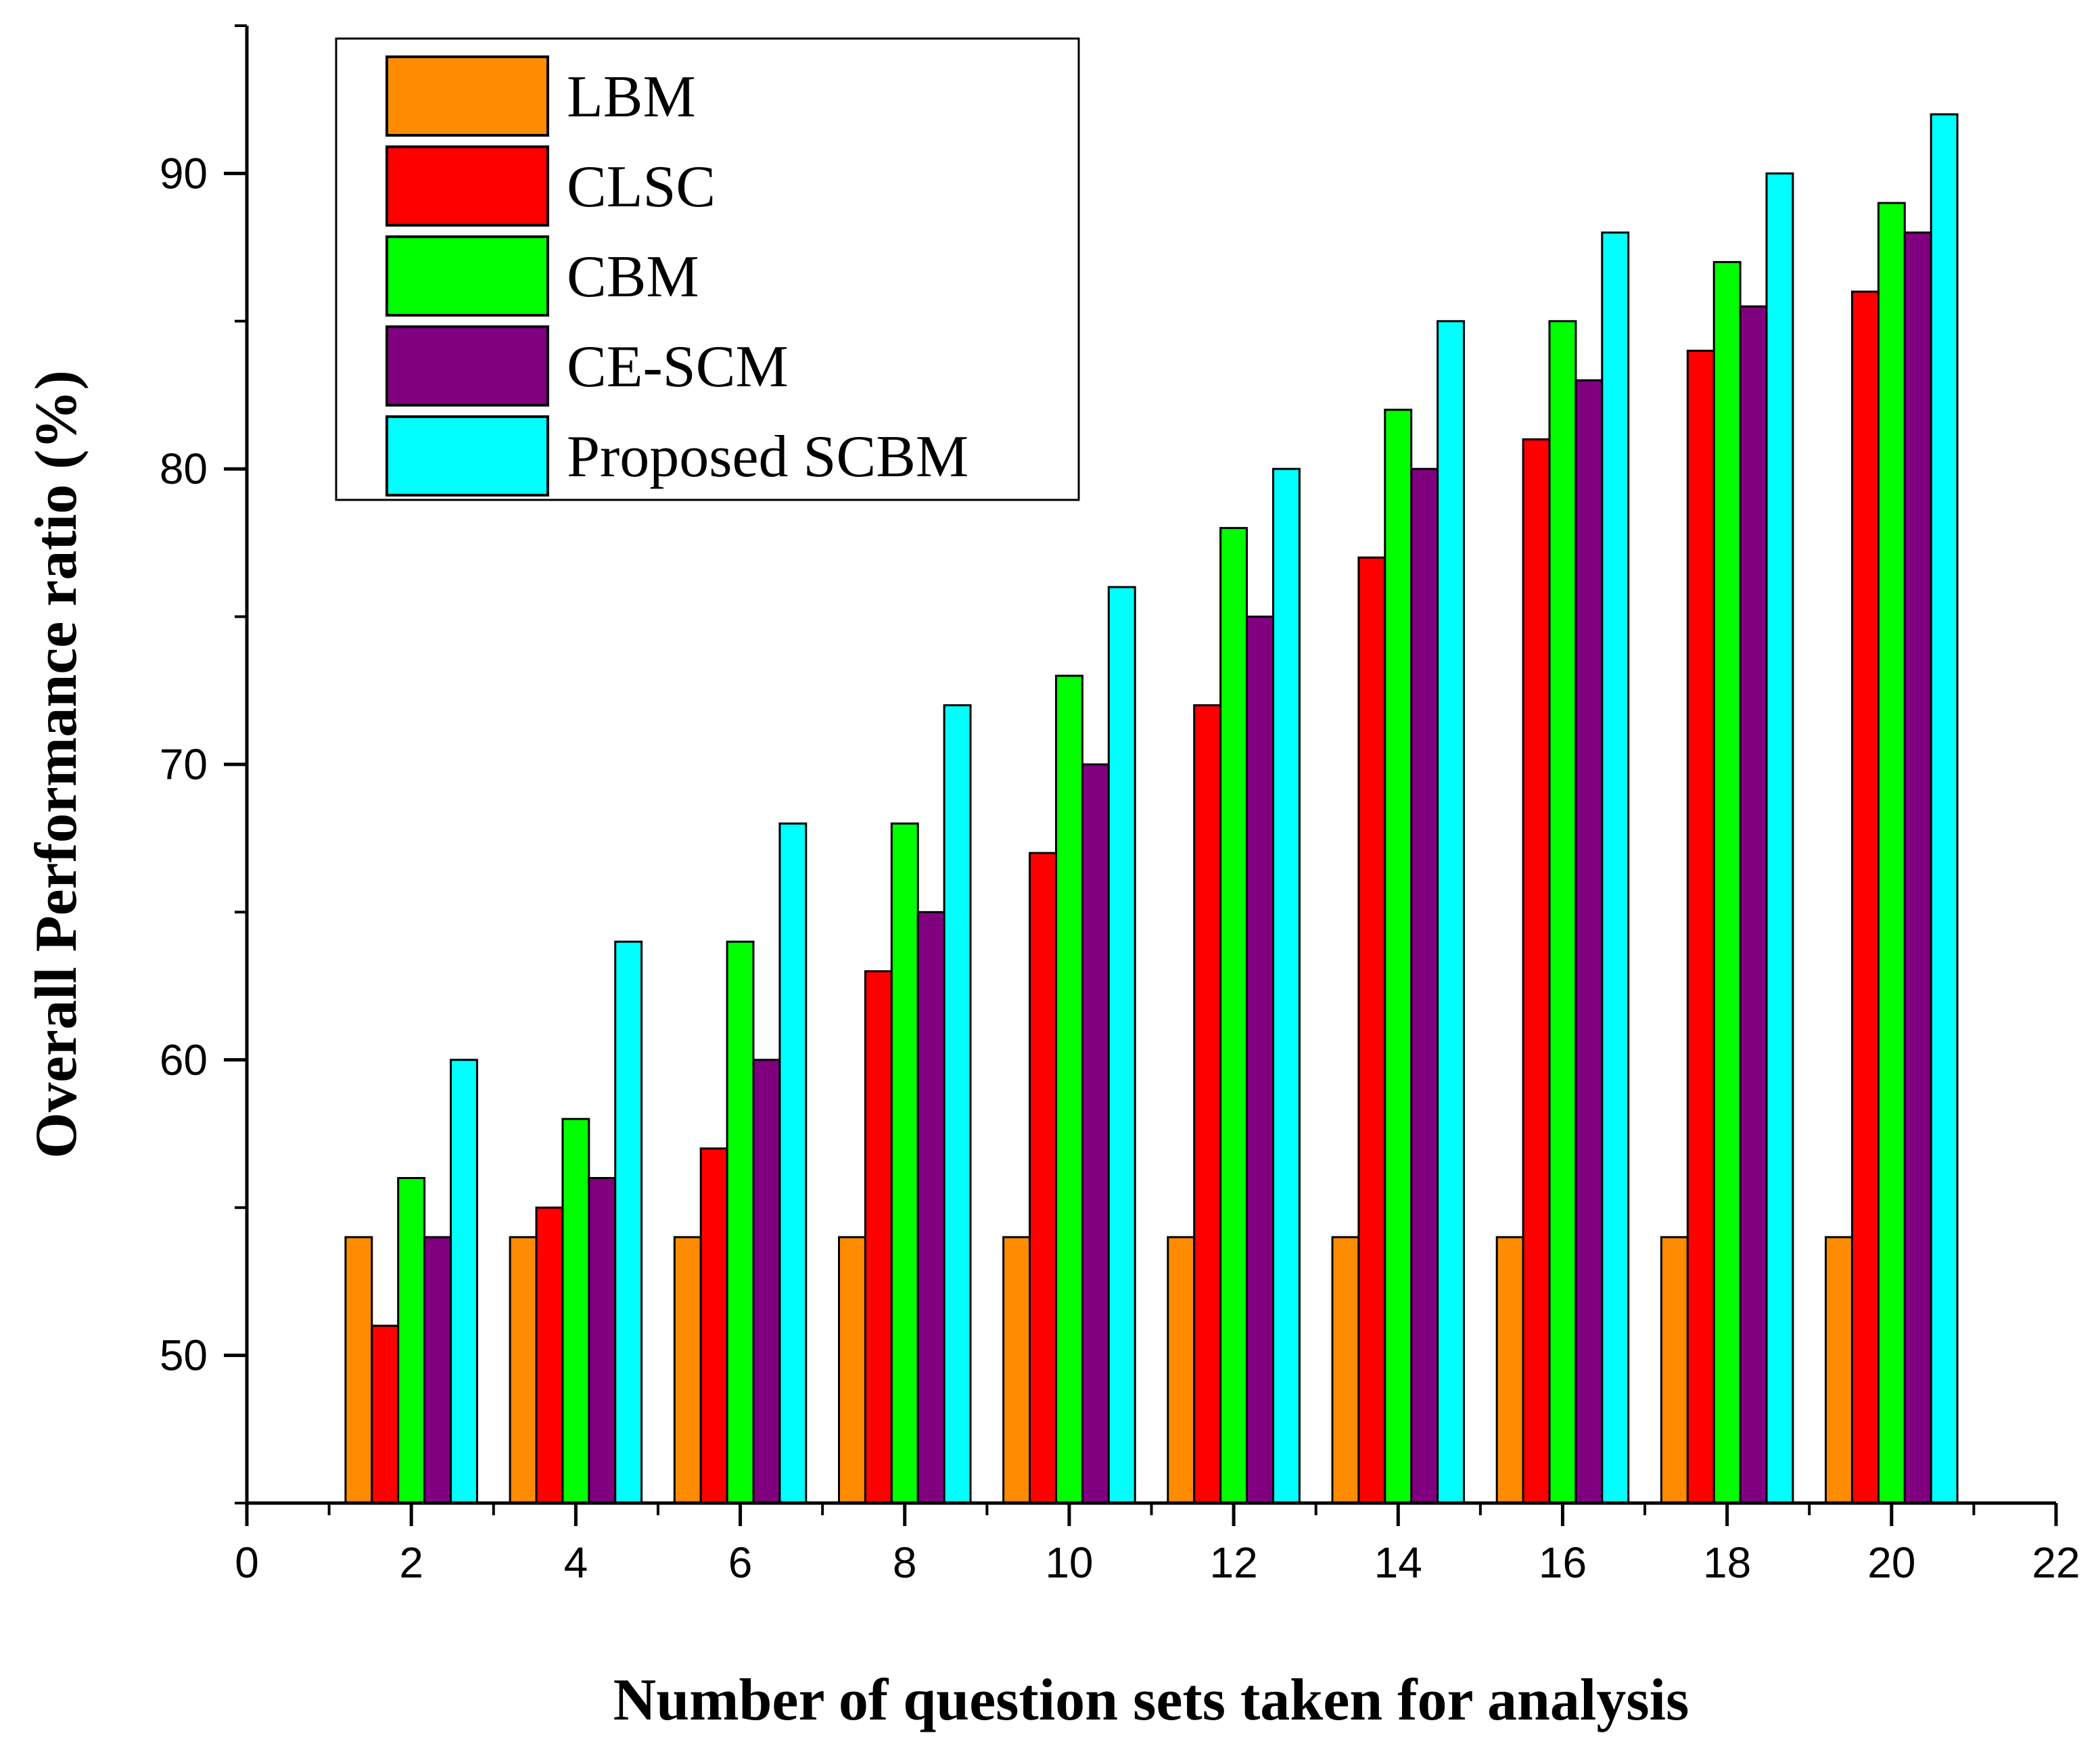 The width and height of the screenshot is (2100, 1752). What do you see at coordinates (1945, 808) in the screenshot?
I see `bar-proposed-scbm-x20` at bounding box center [1945, 808].